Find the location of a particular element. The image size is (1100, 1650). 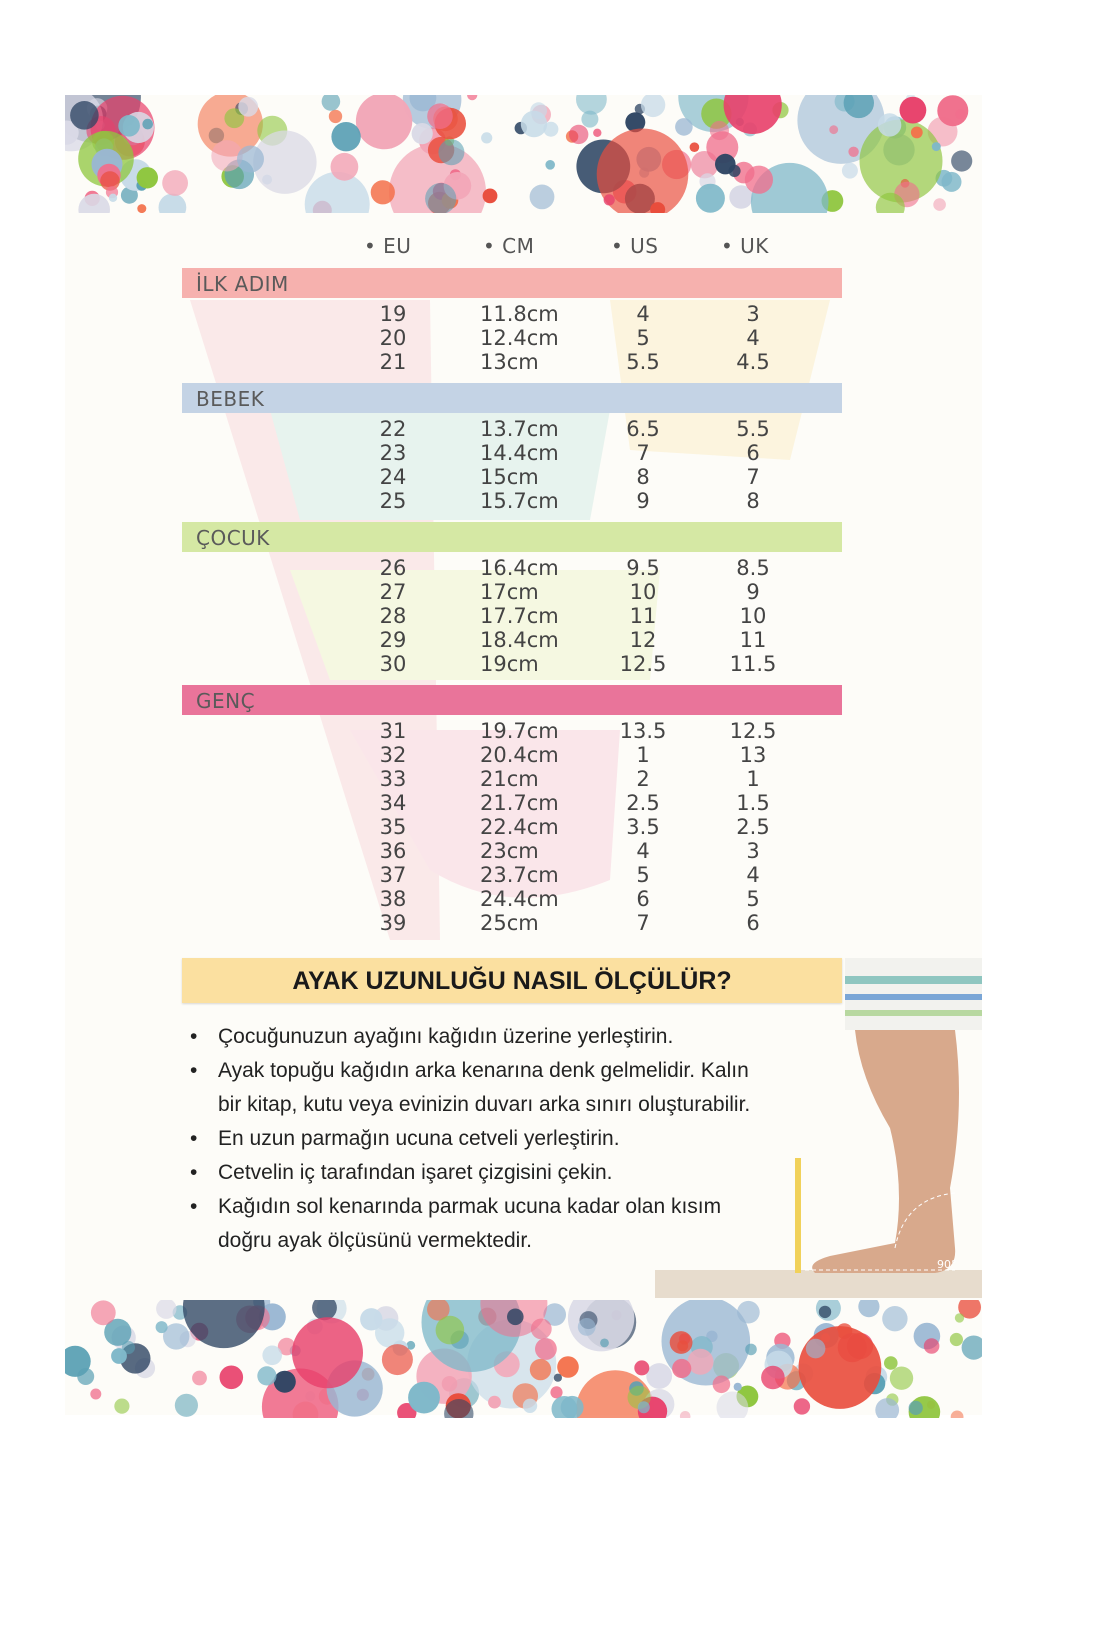

cell-us: 1 is located at coordinates (643, 755).